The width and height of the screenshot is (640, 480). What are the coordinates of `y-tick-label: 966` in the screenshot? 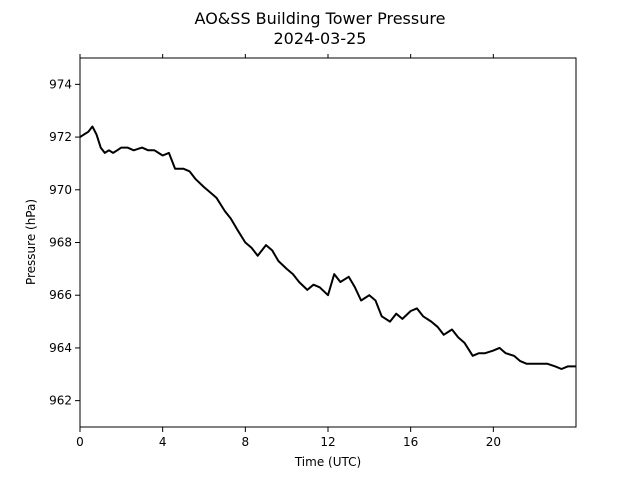 It's located at (60, 295).